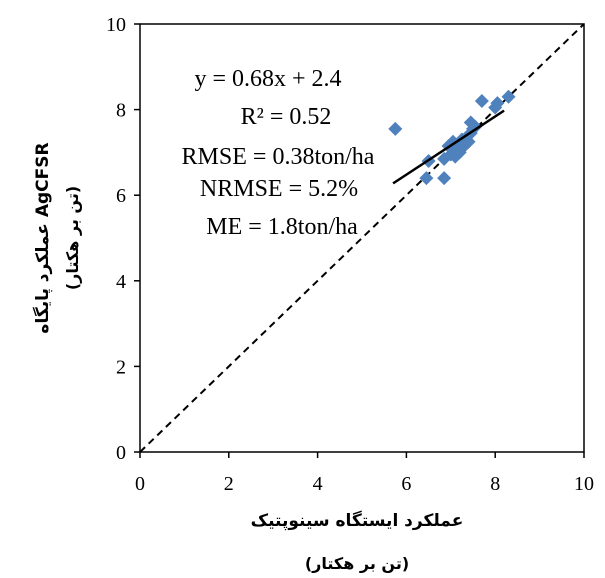 This screenshot has width=605, height=578. I want to click on y-tick-label: 8, so click(121, 111).